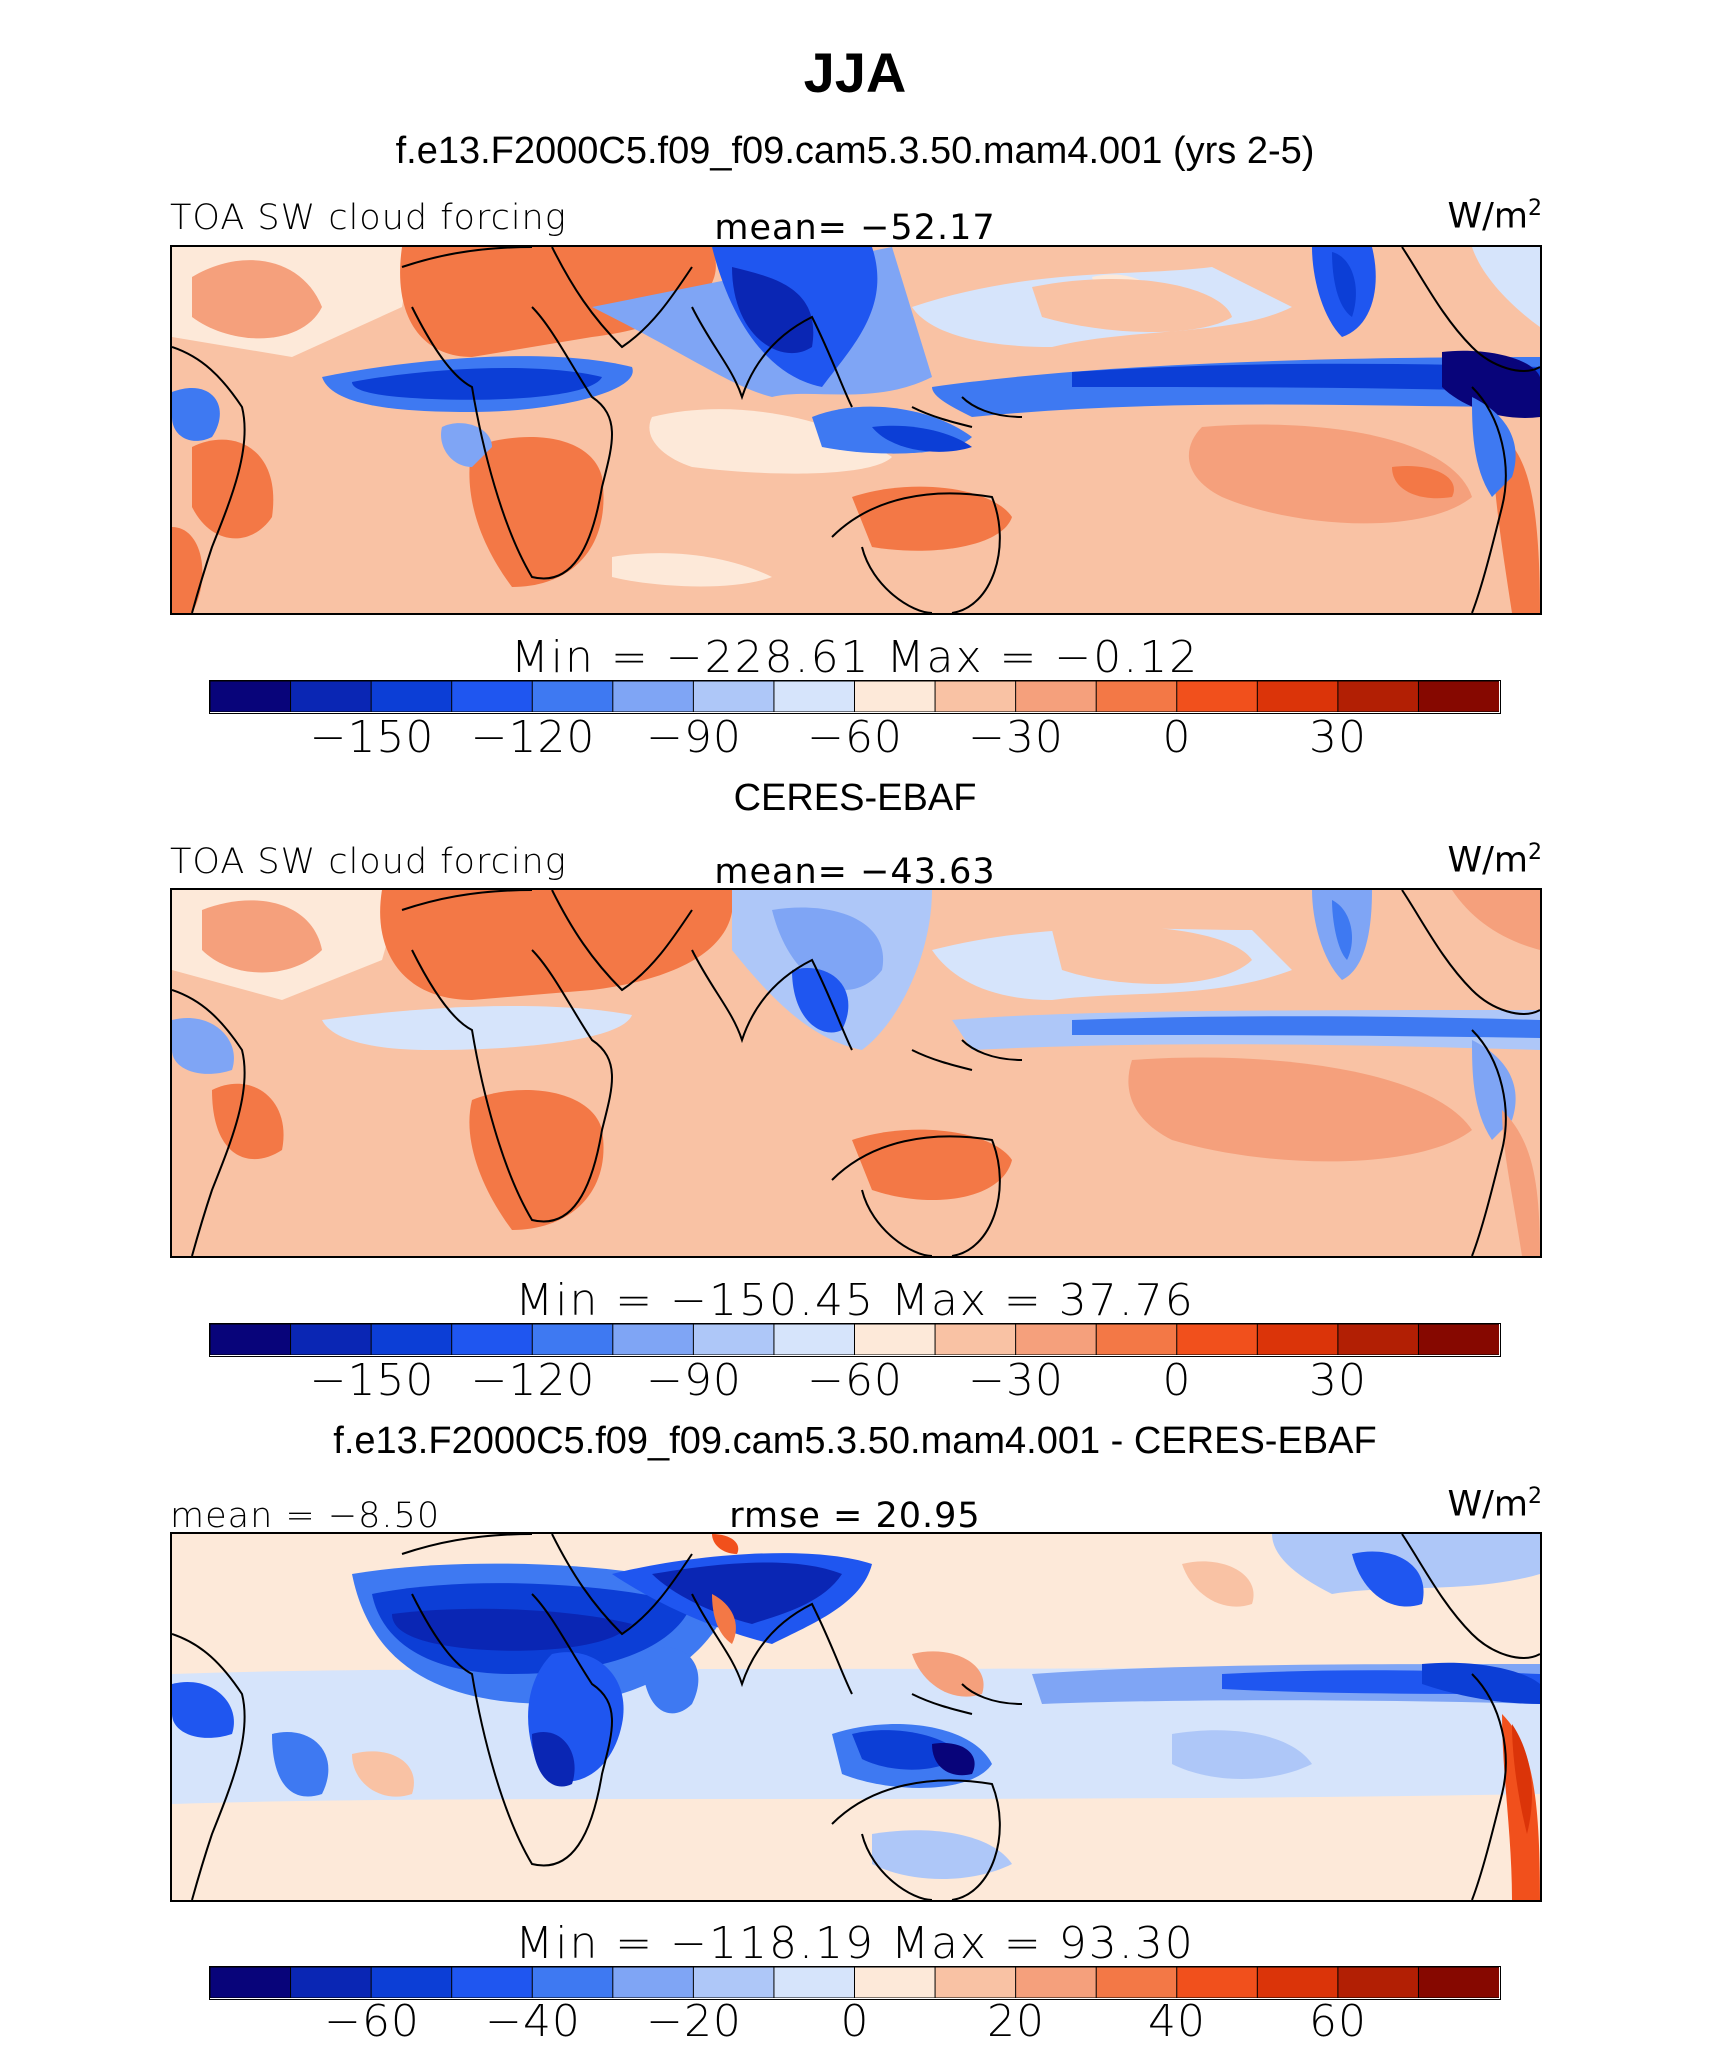 This screenshot has height=2056, width=1710. What do you see at coordinates (855, 228) in the screenshot?
I see `panel-1-mean-label: mean= −52.17` at bounding box center [855, 228].